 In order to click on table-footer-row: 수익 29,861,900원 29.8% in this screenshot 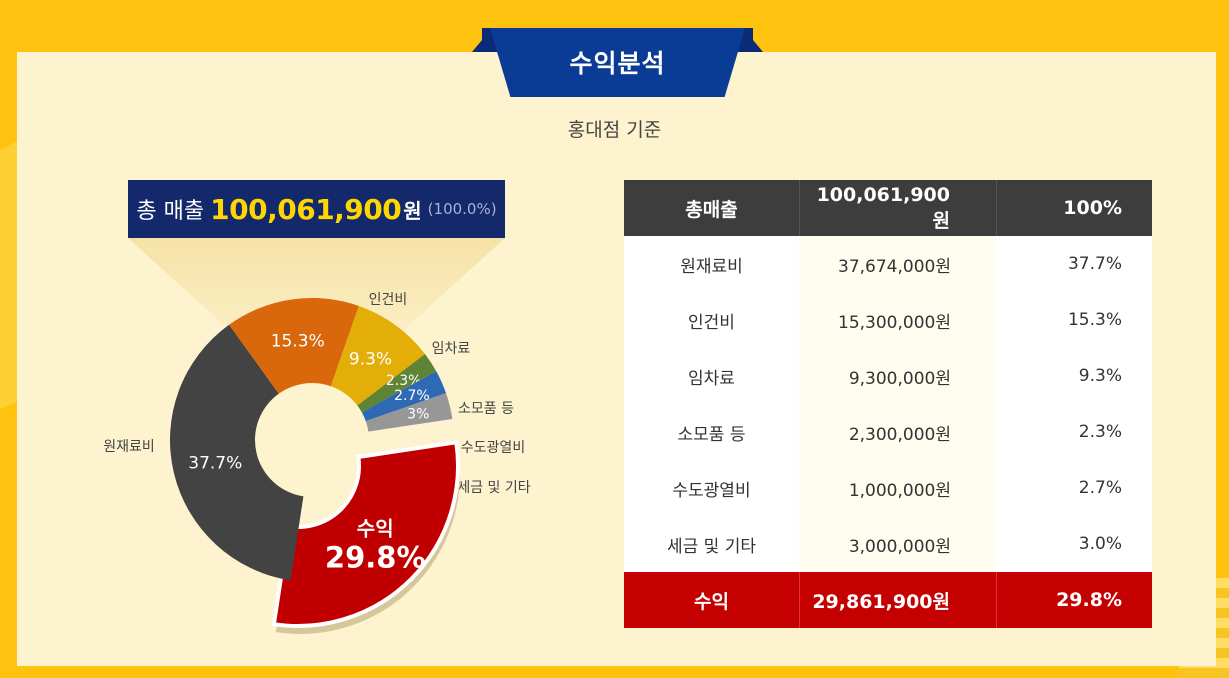, I will do `click(888, 600)`.